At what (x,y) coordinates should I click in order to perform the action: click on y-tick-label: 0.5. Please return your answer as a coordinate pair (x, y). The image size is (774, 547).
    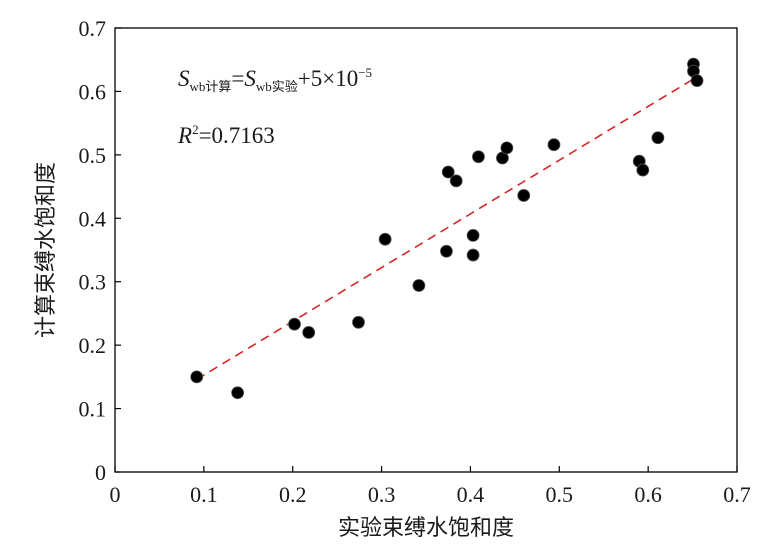
    Looking at the image, I should click on (93, 155).